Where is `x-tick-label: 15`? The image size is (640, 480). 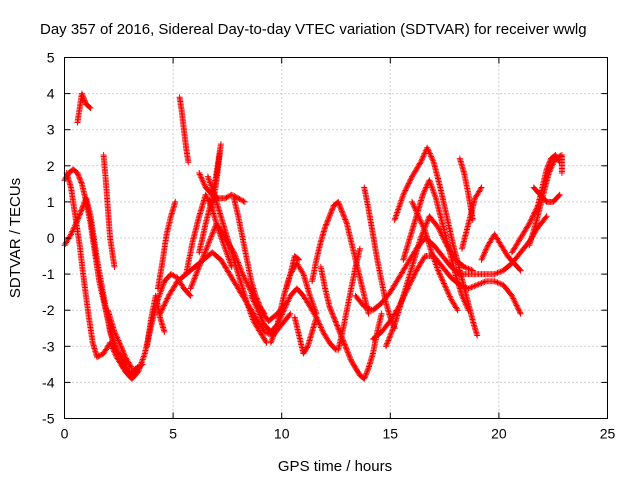 x-tick-label: 15 is located at coordinates (391, 434).